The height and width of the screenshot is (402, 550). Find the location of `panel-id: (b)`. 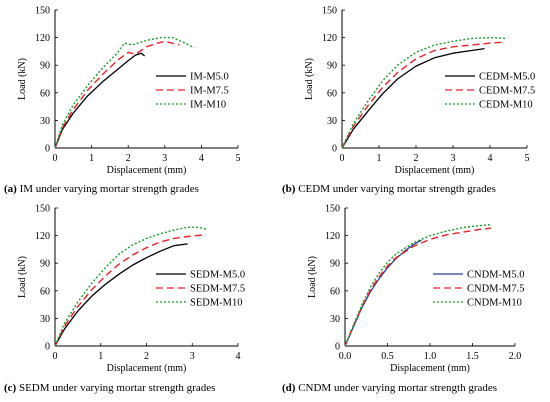

panel-id: (b) is located at coordinates (289, 189).